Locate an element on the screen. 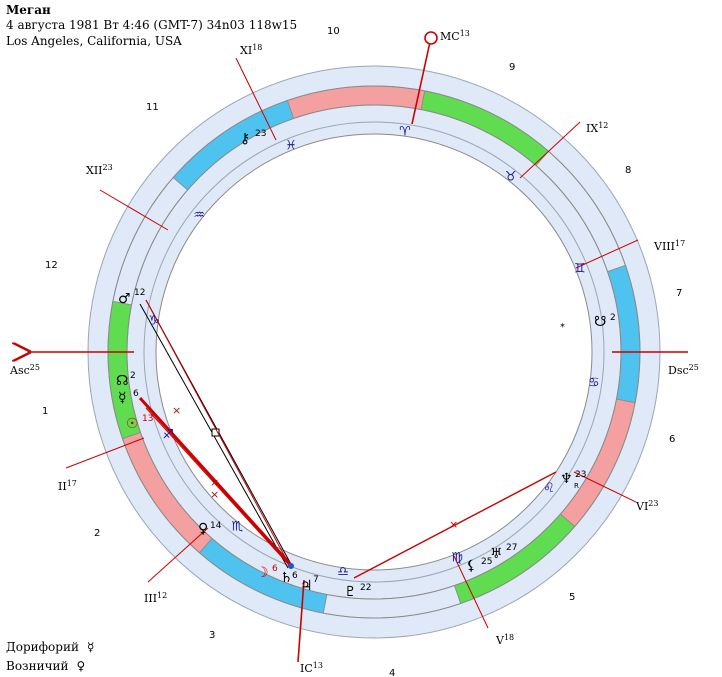 This screenshot has width=722, height=677. cusp-xii is located at coordinates (134, 210).